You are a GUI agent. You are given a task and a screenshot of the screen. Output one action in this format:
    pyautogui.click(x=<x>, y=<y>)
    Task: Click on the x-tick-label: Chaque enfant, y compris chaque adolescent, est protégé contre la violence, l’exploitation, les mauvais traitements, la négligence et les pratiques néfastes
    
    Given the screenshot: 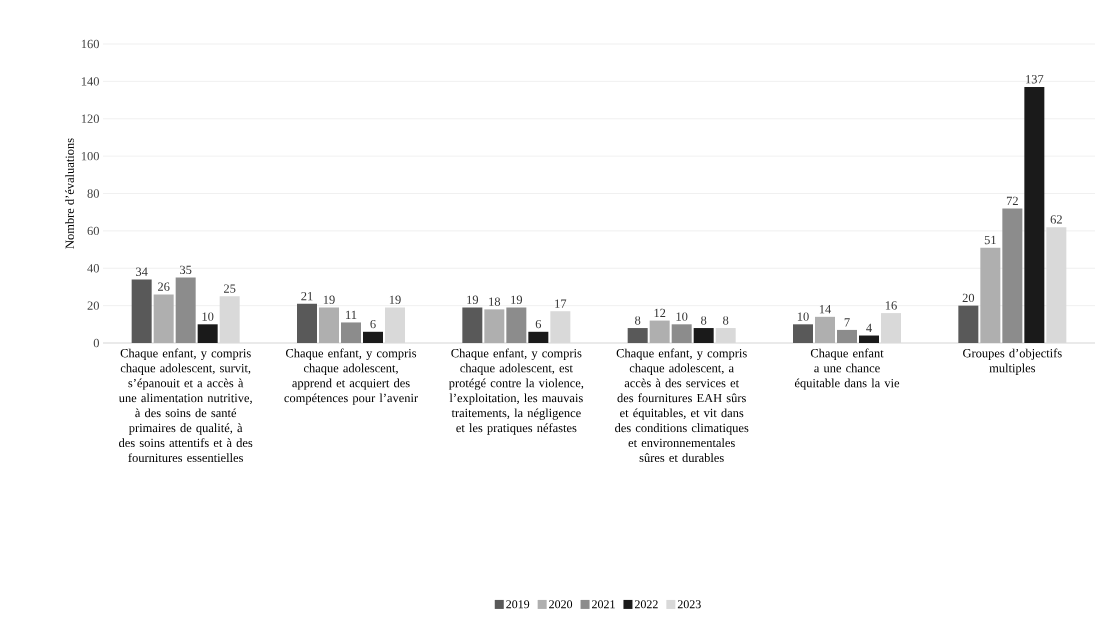 What is the action you would take?
    pyautogui.click(x=516, y=391)
    